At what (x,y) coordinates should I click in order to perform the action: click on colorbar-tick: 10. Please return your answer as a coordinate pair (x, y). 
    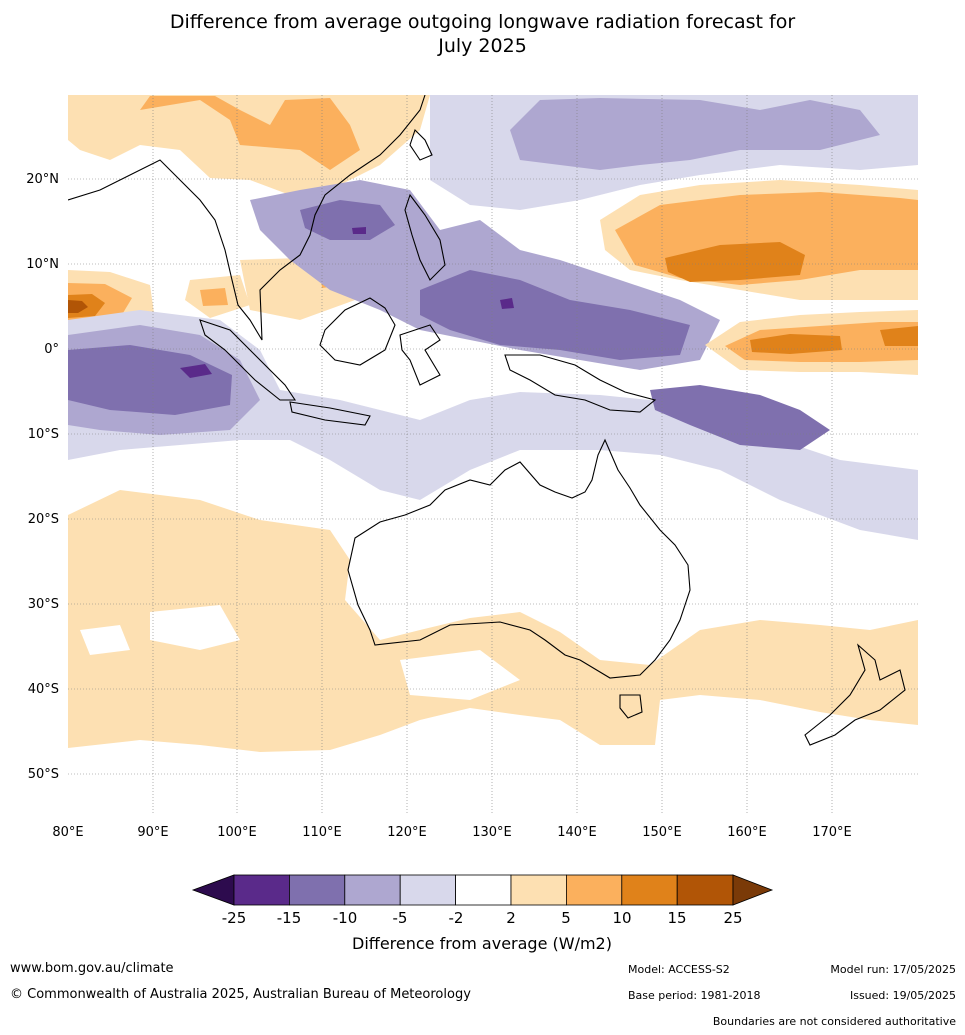
    Looking at the image, I should click on (621, 918).